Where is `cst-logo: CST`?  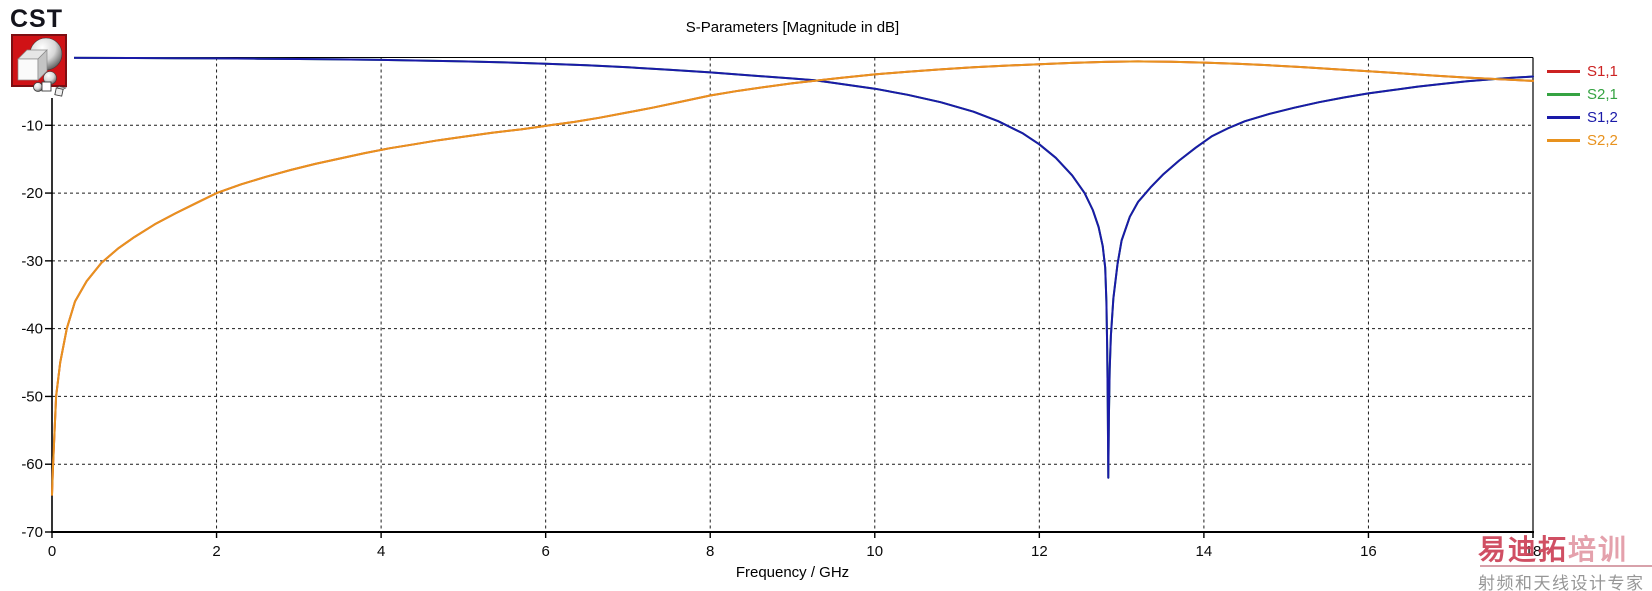 cst-logo: CST is located at coordinates (37, 49).